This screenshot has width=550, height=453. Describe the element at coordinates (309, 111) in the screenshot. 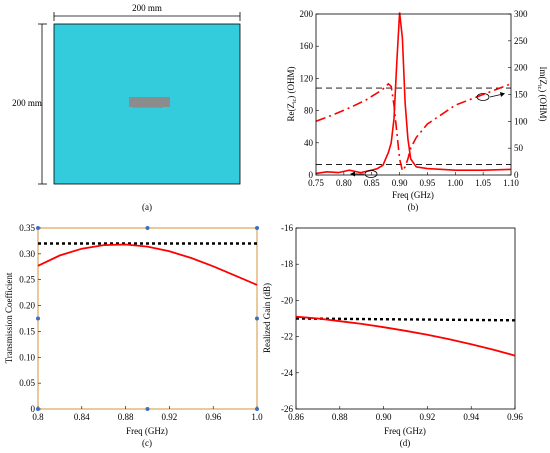

I see `chart-b-left-ytick-label: 80` at that location.